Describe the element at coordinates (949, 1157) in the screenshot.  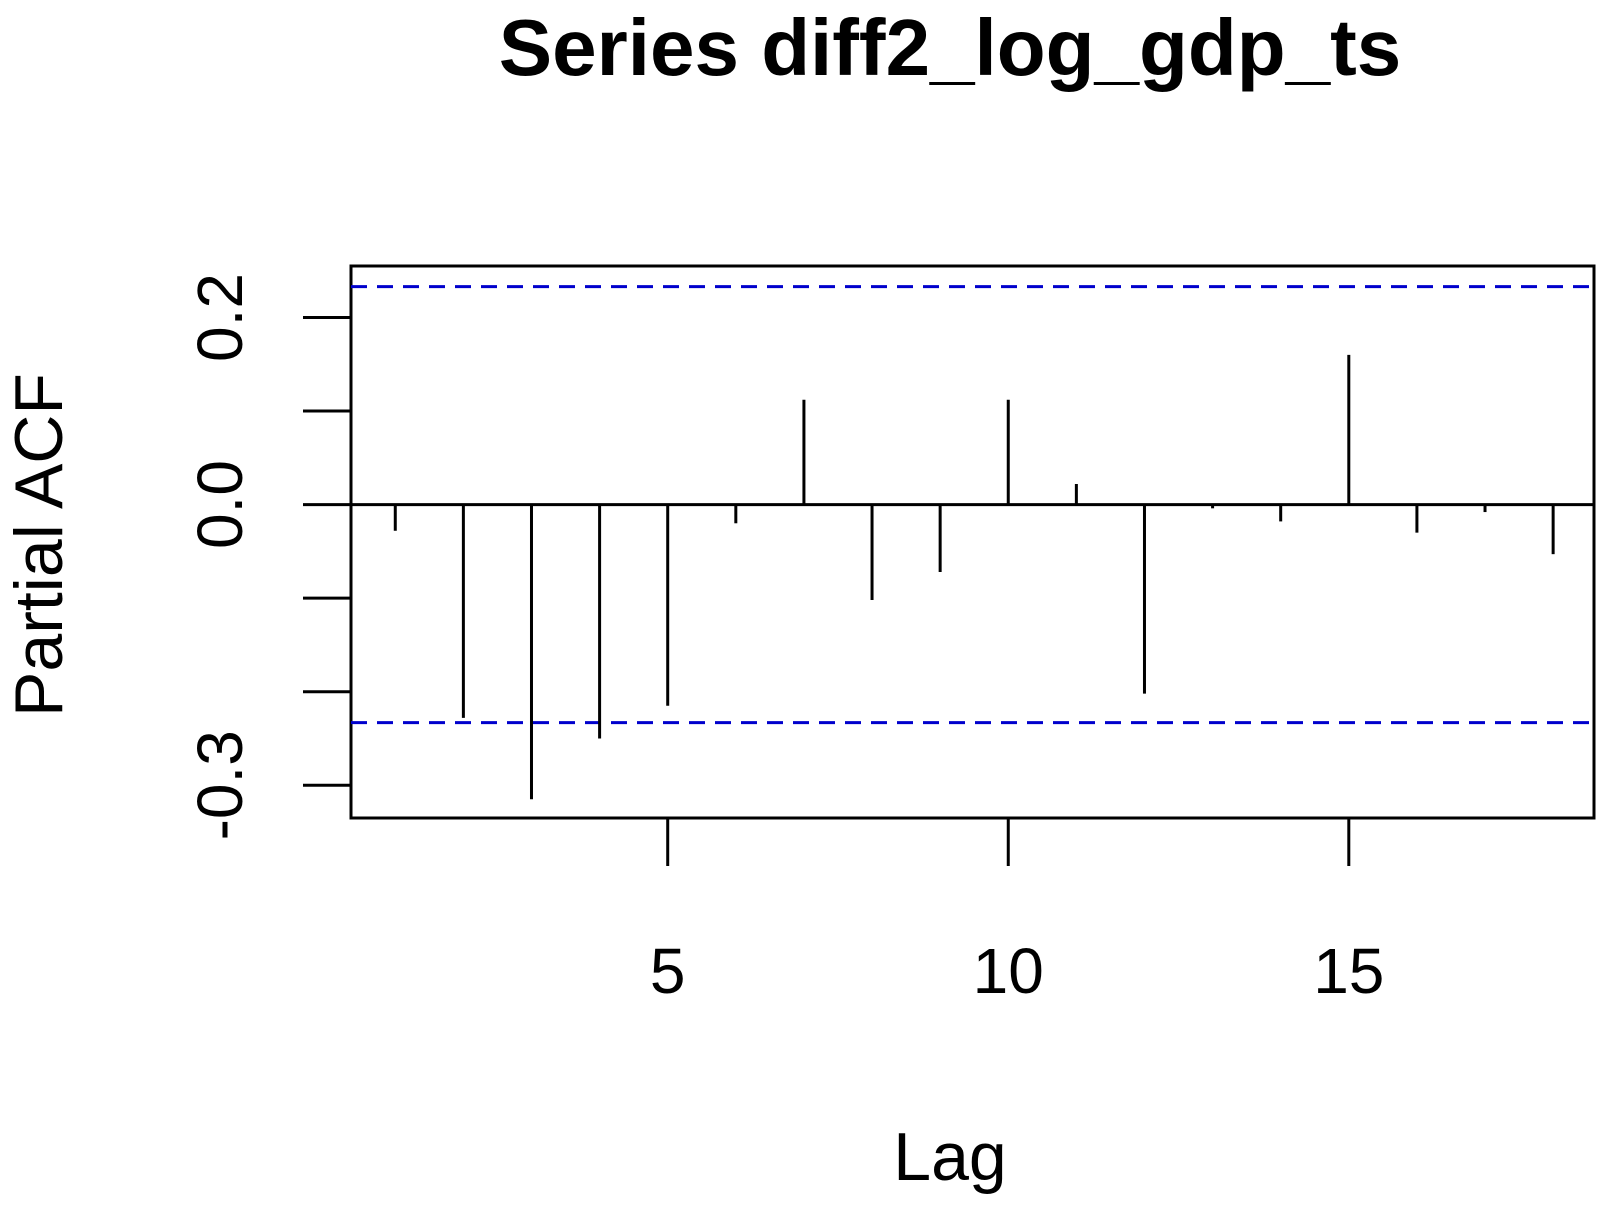
I see `x-axis-label: Lag` at that location.